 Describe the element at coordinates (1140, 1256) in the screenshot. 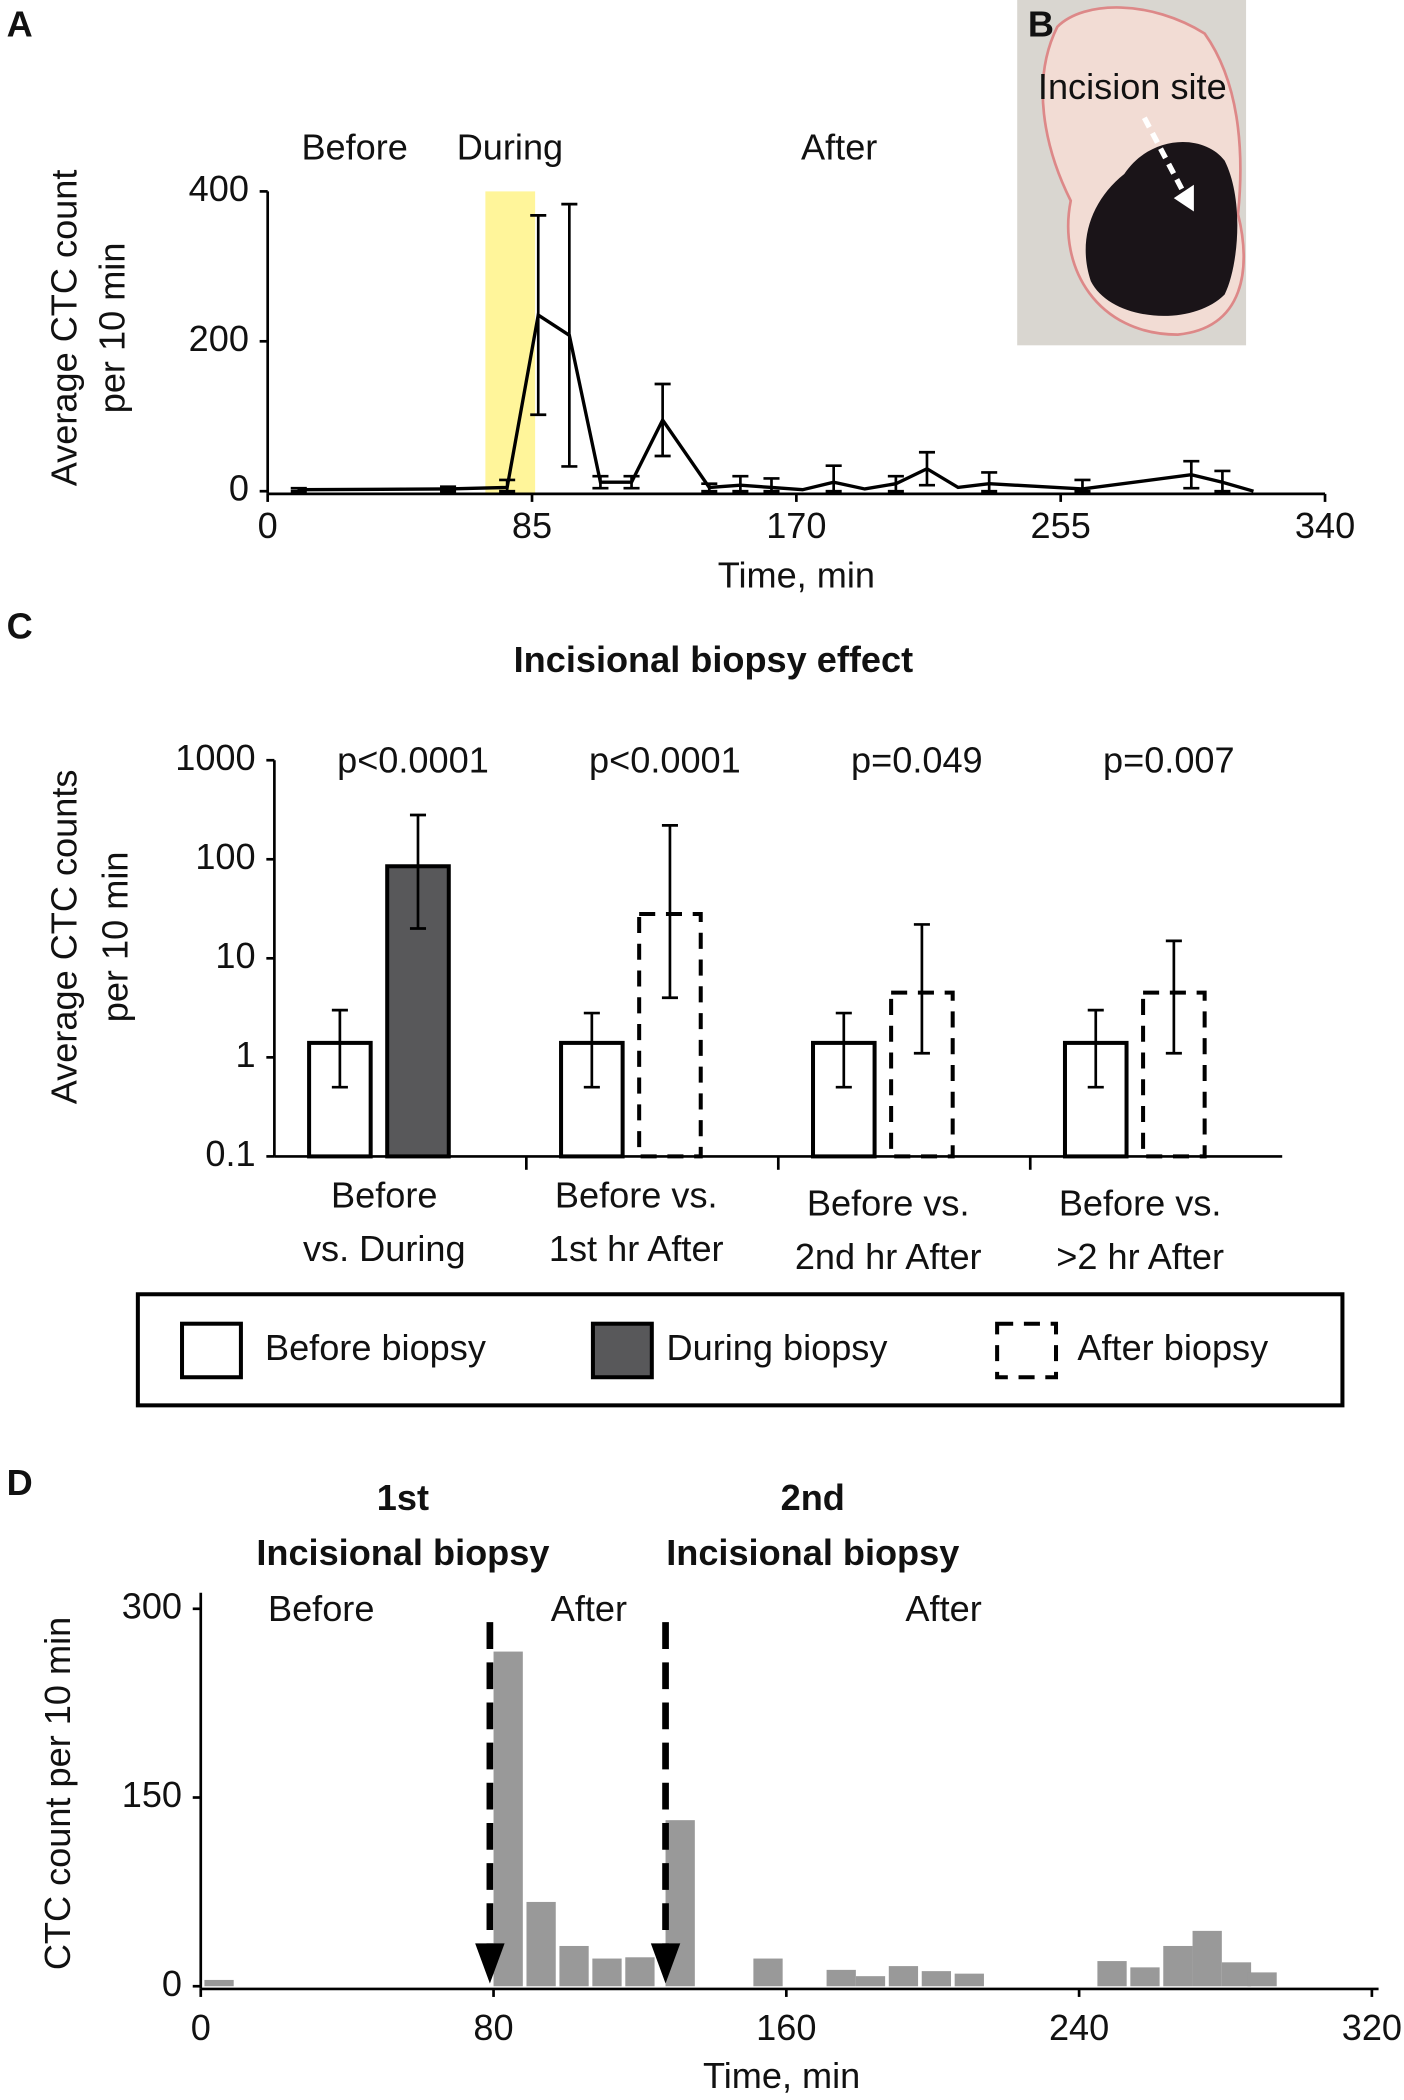

I see `x-tick-label: >2 hr After` at that location.